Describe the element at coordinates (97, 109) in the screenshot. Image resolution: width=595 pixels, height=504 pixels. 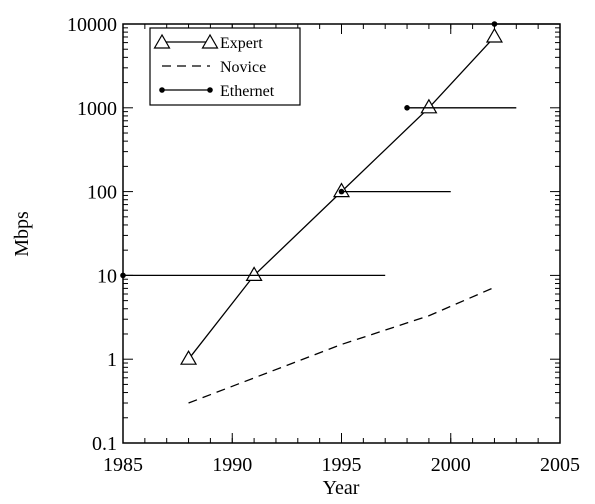
I see `y-tick-label: 1000` at that location.